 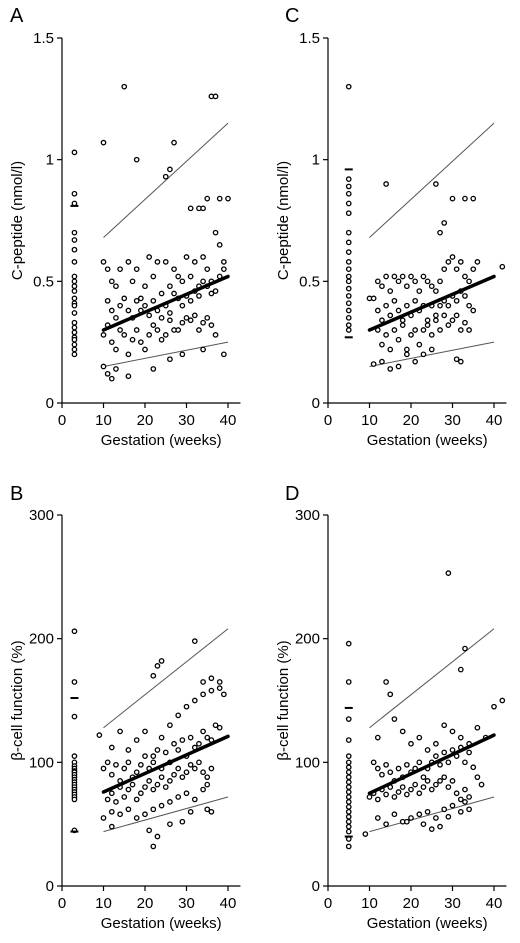 I want to click on x-tick-label: 40, so click(x=228, y=903).